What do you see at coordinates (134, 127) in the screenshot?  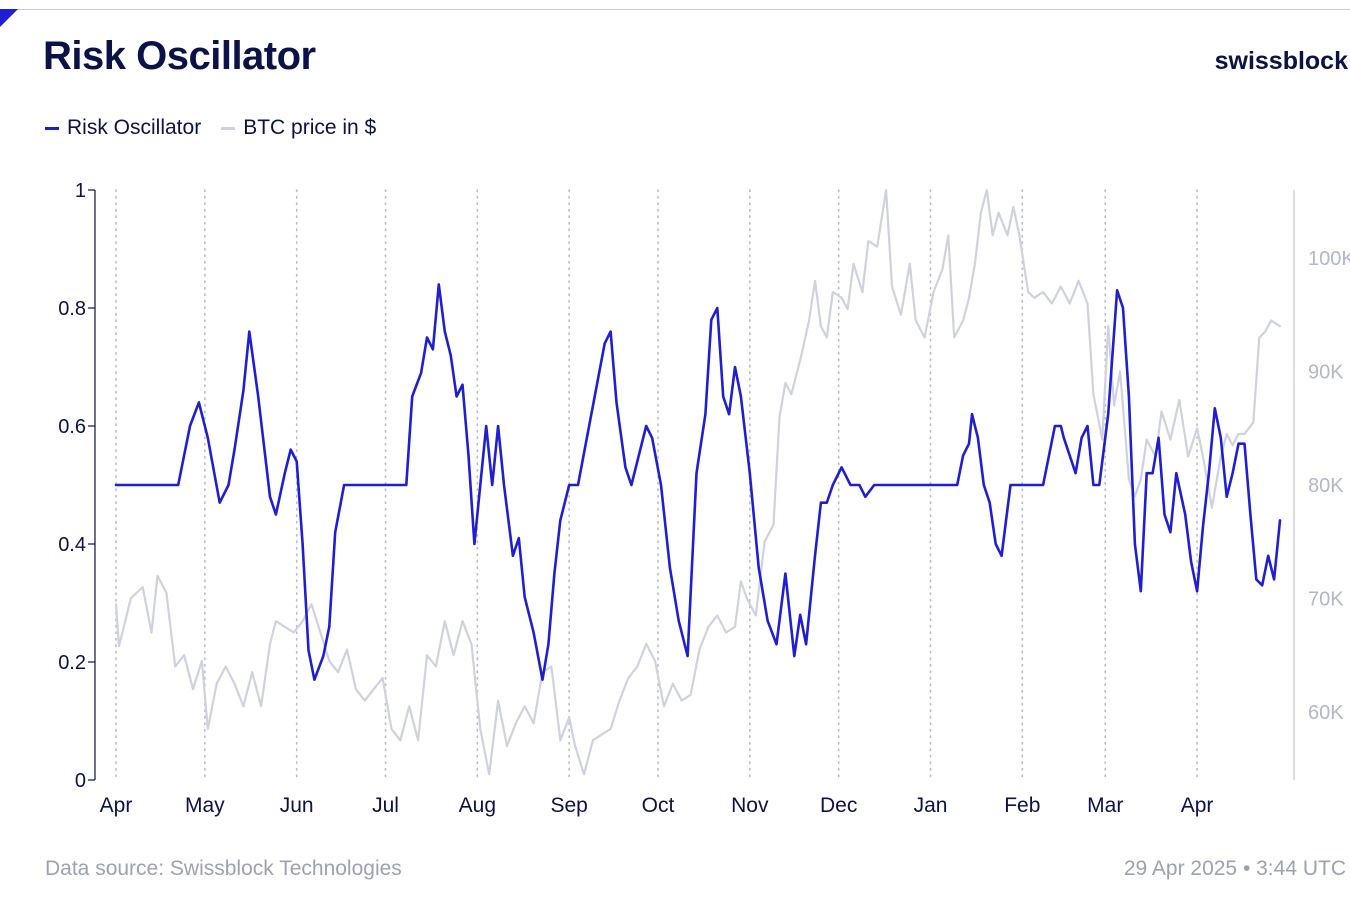 I see `legend-label-risk-oscillator: Risk Oscillator` at bounding box center [134, 127].